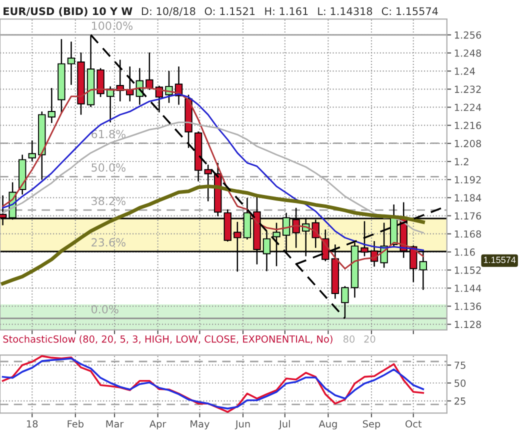  What do you see at coordinates (32, 424) in the screenshot?
I see `x-tick-label: 18` at bounding box center [32, 424].